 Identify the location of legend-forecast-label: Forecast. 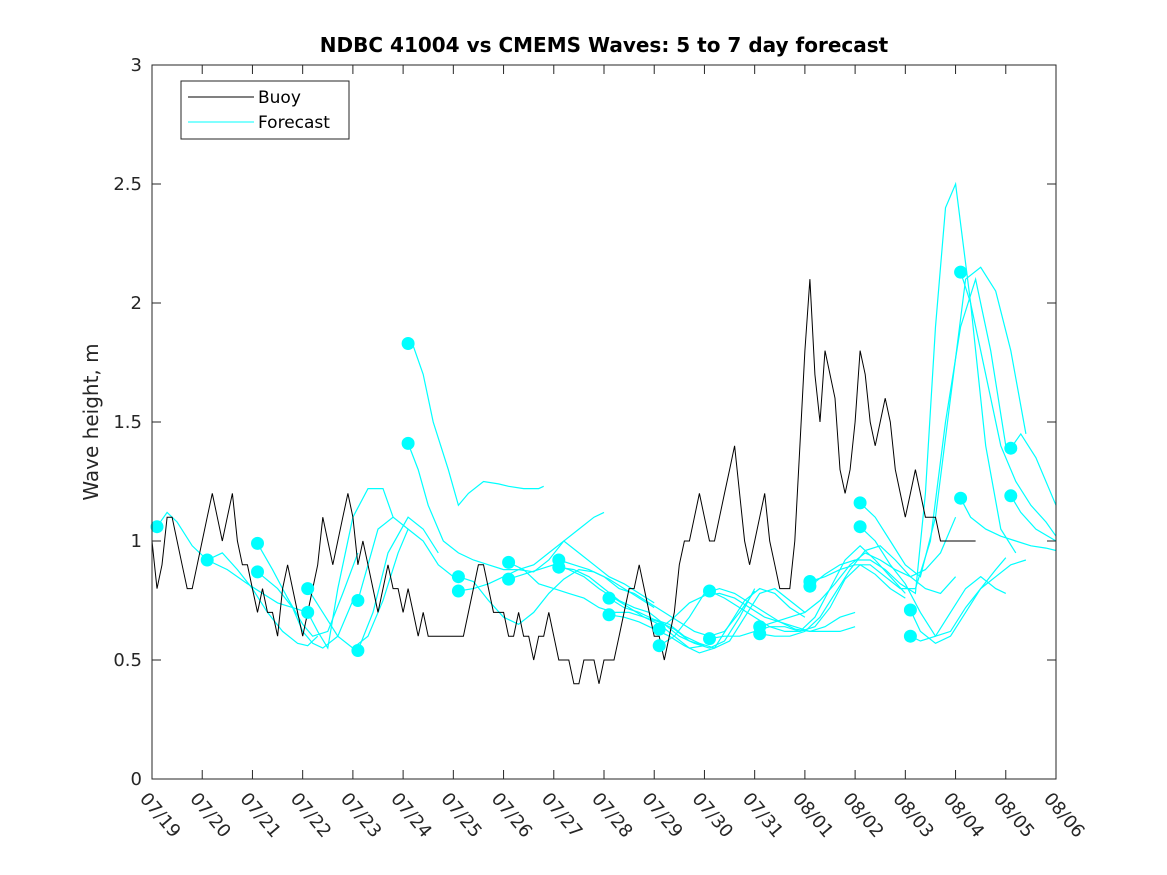
(294, 123).